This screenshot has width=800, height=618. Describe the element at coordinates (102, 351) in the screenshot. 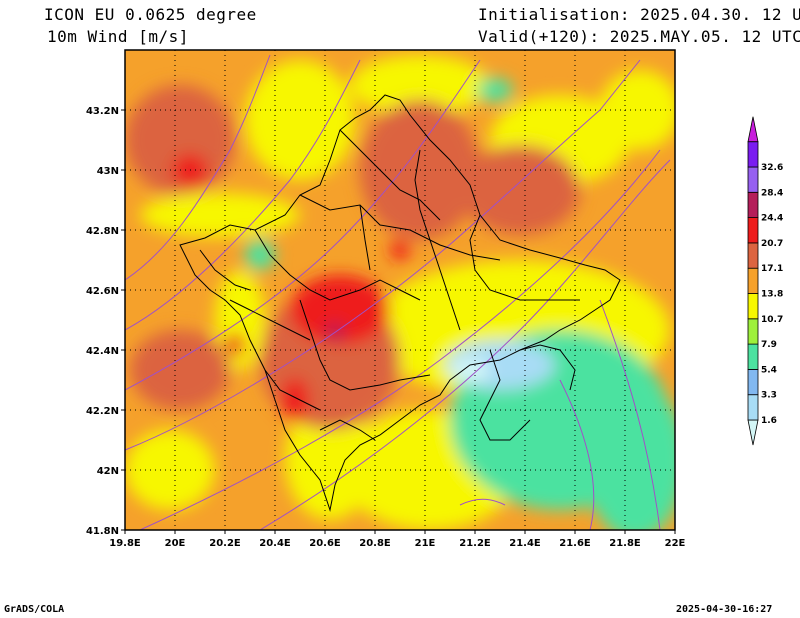

I see `lat-tick-label: 42.4N` at that location.